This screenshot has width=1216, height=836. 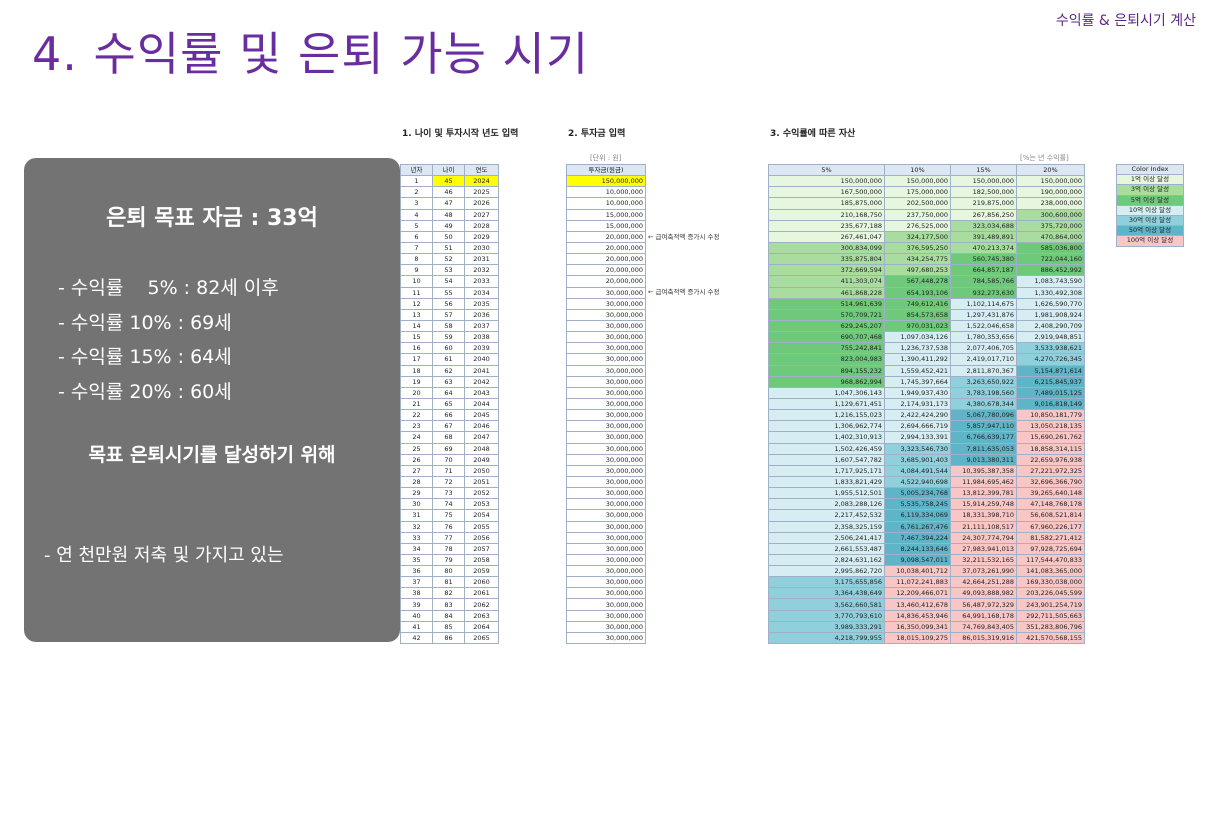 I want to click on asset-cell: 16,350,099,341, so click(x=917, y=626).